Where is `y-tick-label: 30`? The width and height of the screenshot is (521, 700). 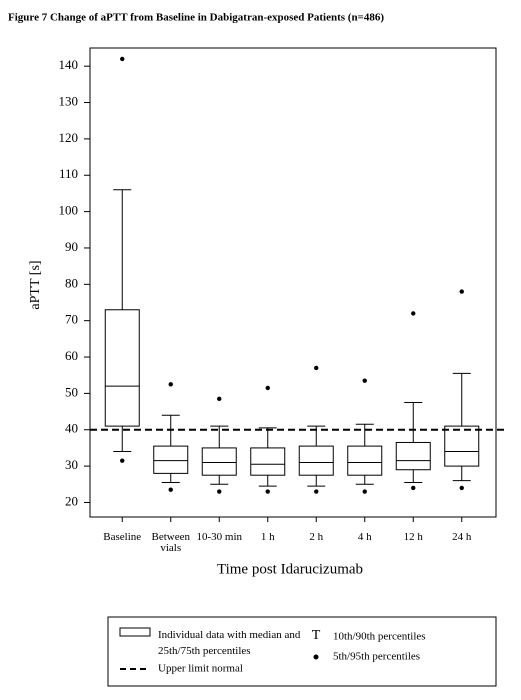
y-tick-label: 30 is located at coordinates (71, 464).